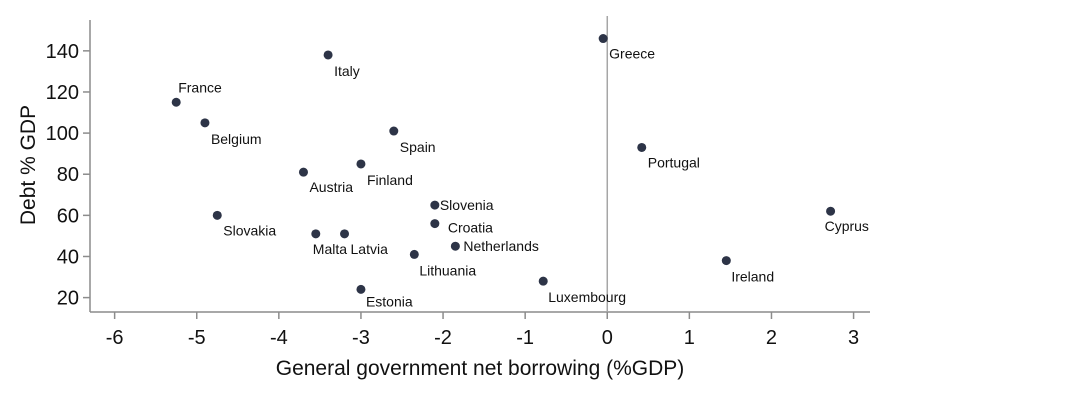  Describe the element at coordinates (525, 338) in the screenshot. I see `x-tick-label: -1` at that location.